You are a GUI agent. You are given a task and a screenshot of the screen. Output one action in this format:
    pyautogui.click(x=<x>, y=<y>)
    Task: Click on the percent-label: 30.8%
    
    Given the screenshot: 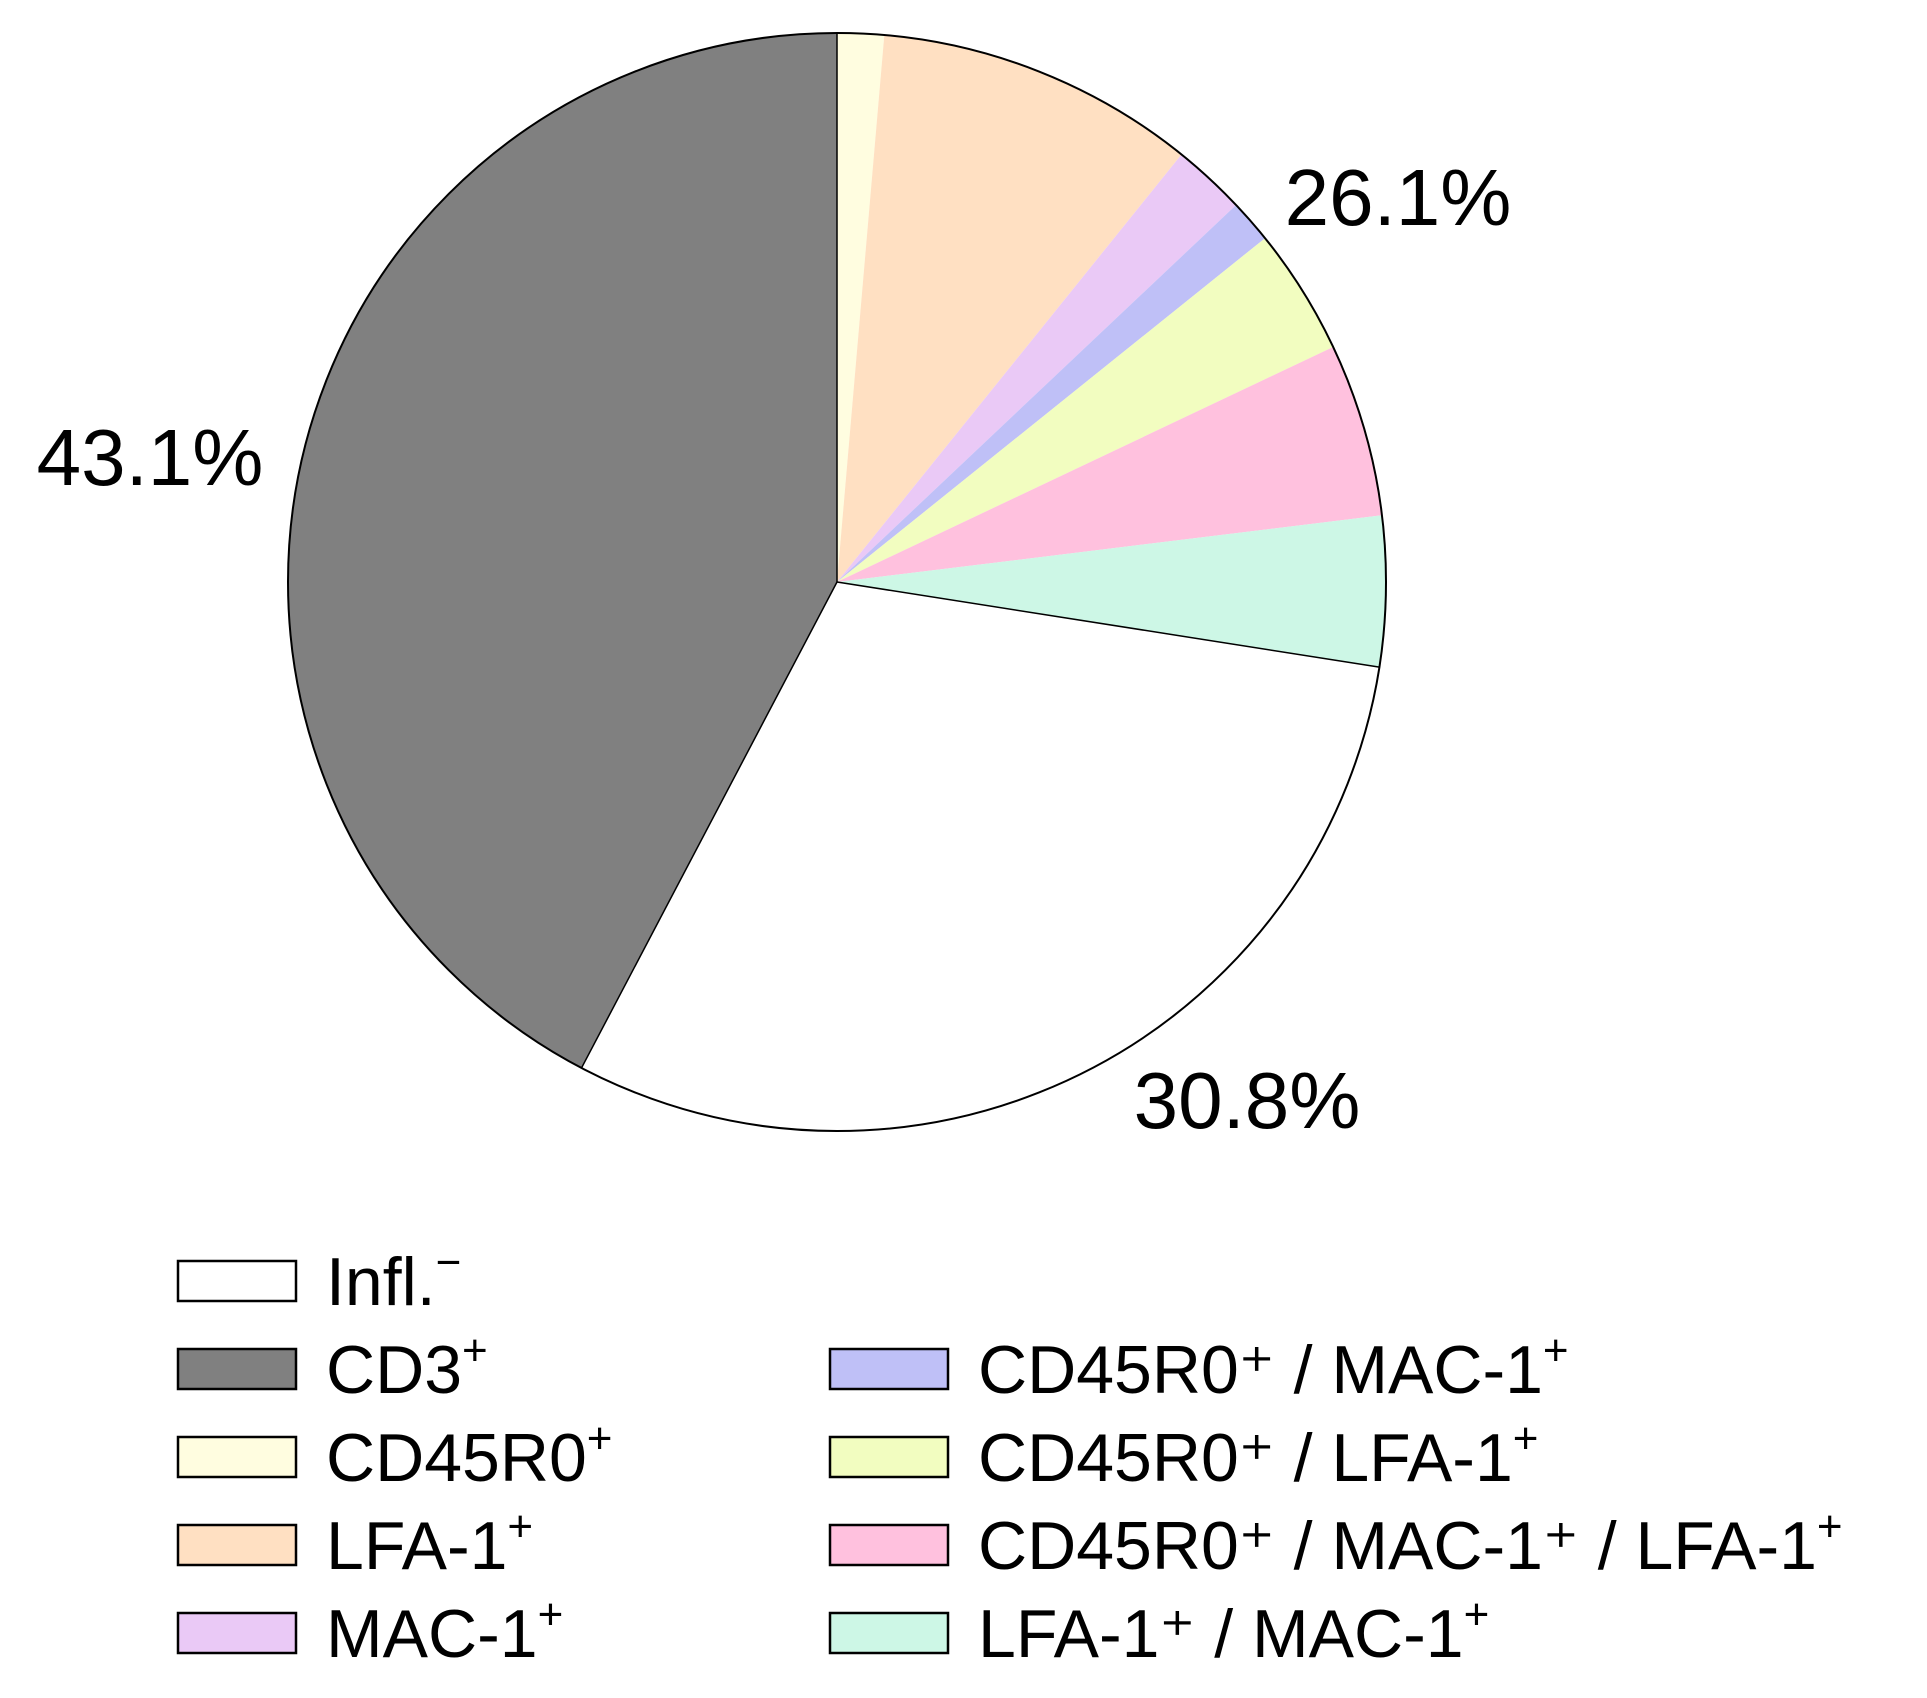 What is the action you would take?
    pyautogui.click(x=1247, y=1100)
    